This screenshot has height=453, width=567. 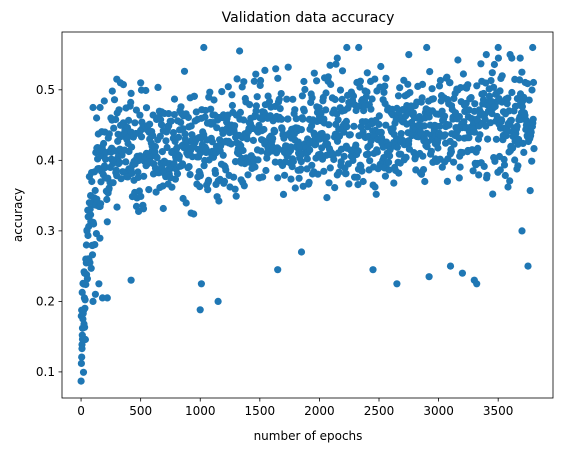 I want to click on y-axis: 0.1 0.2 0.3 0.4 0.5, so click(x=49, y=231).